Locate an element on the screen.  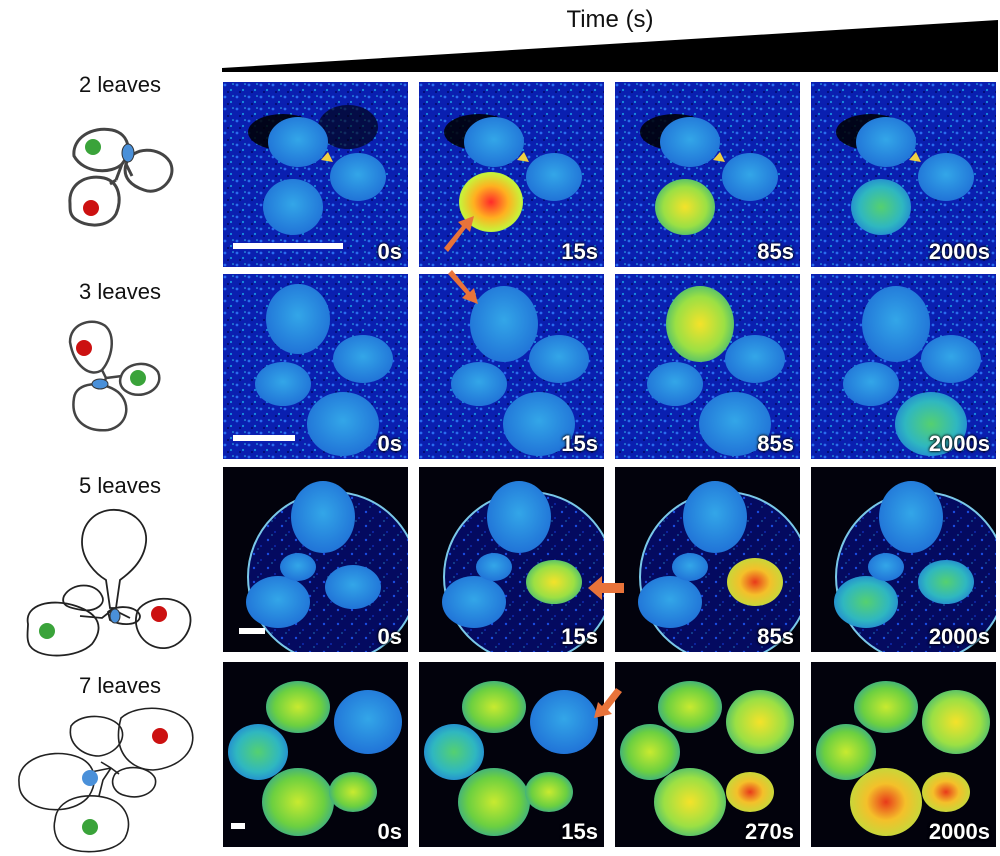
panel-2-leaves-85s: 85s is located at coordinates (707, 174).